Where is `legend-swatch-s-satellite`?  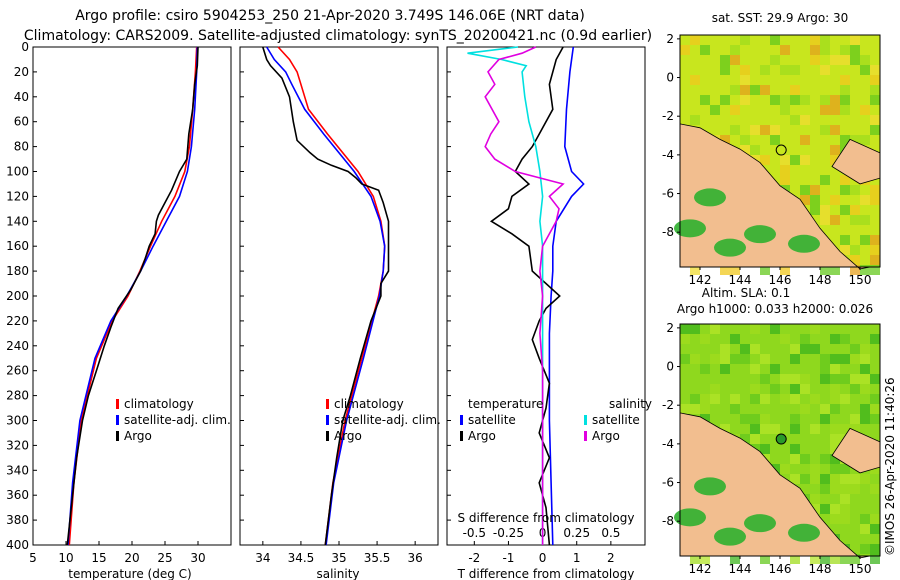
legend-swatch-s-satellite is located at coordinates (585, 420).